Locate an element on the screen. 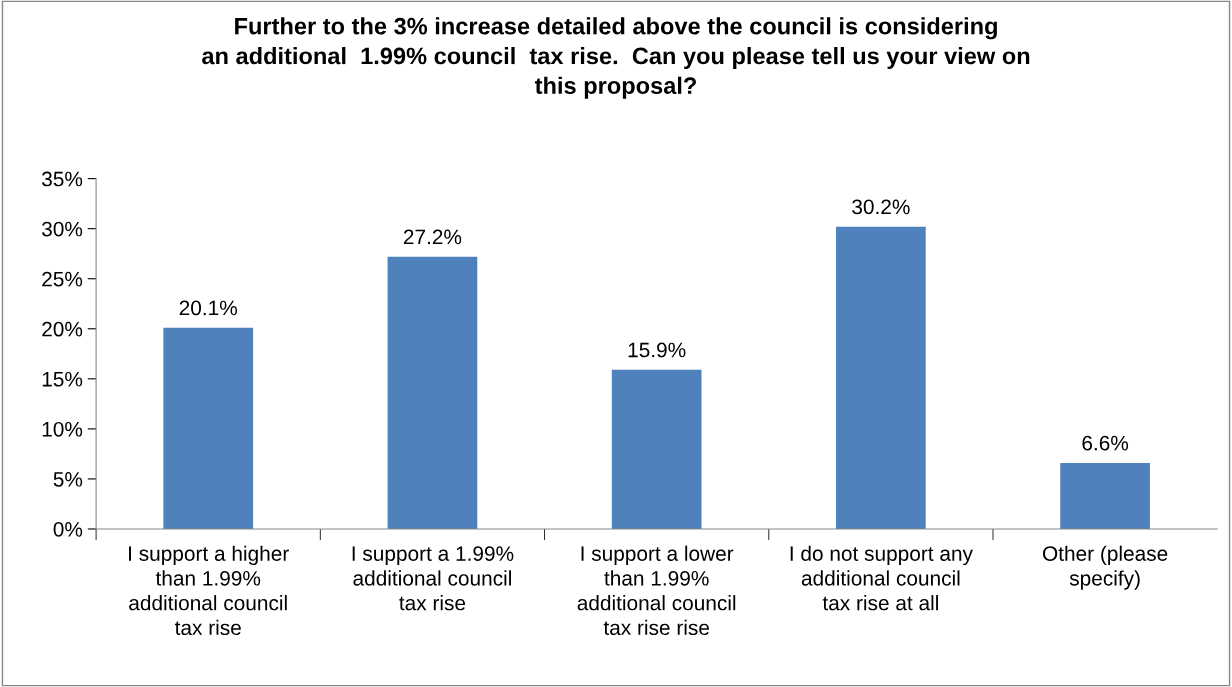 This screenshot has width=1232, height=687. x-tick-label: Other (please specify) is located at coordinates (1105, 567).